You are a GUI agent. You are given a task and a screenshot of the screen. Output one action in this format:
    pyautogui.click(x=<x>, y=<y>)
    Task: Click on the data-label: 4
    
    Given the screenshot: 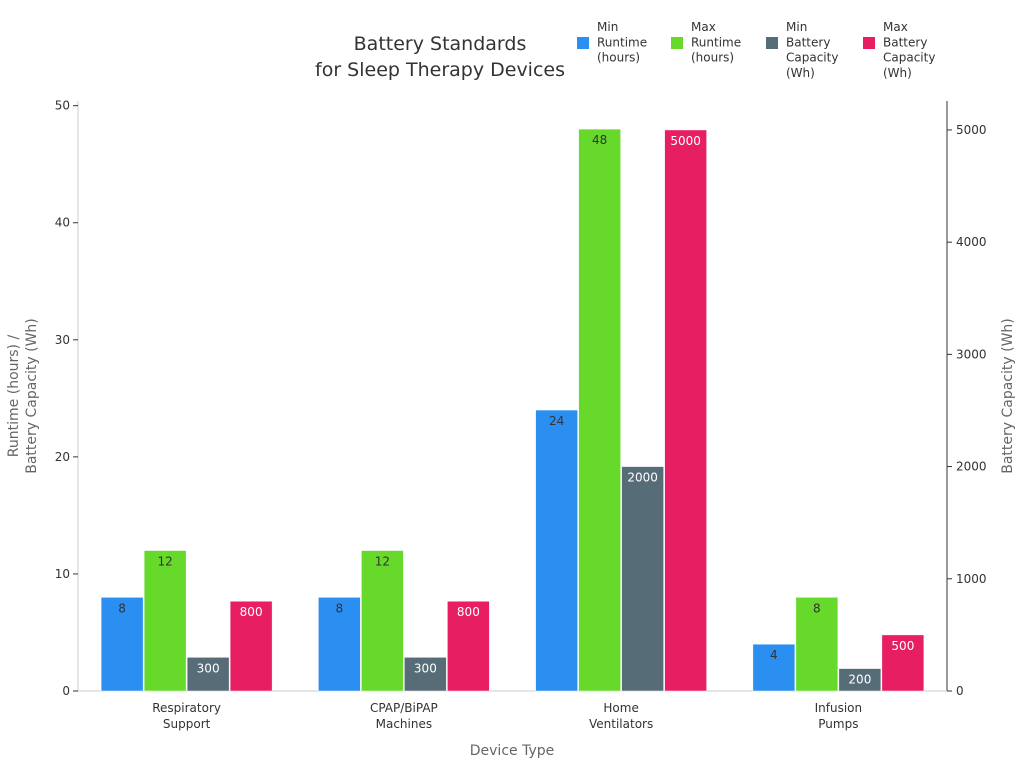 What is the action you would take?
    pyautogui.click(x=774, y=655)
    